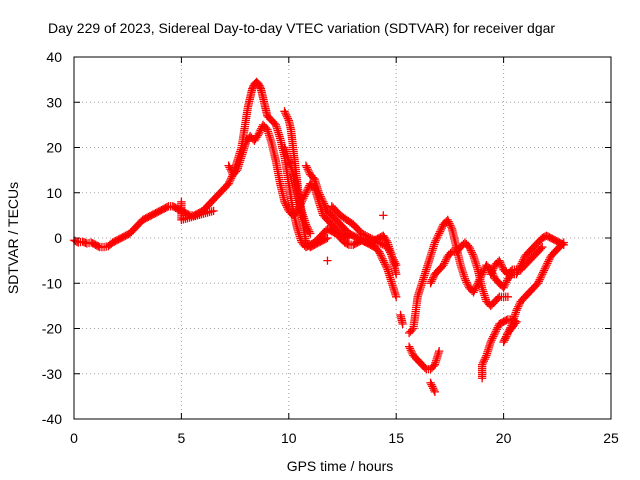 The width and height of the screenshot is (640, 480). Describe the element at coordinates (54, 57) in the screenshot. I see `y-tick-label: 40` at that location.